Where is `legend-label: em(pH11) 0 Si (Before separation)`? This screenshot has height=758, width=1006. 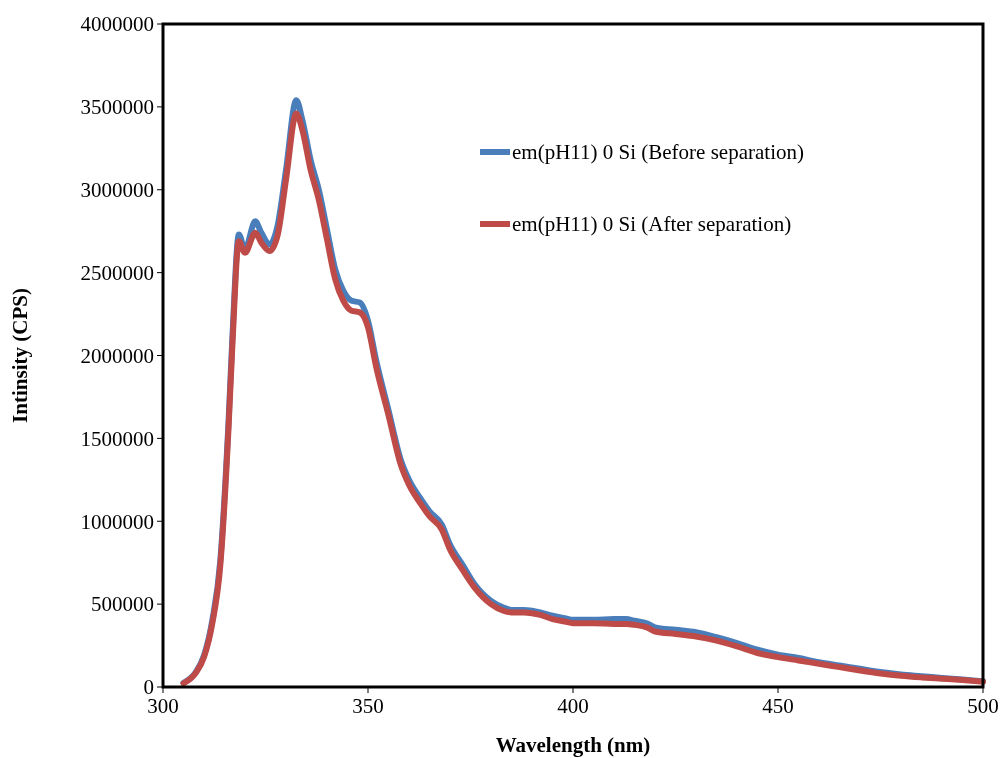
legend-label: em(pH11) 0 Si (Before separation) is located at coordinates (658, 152).